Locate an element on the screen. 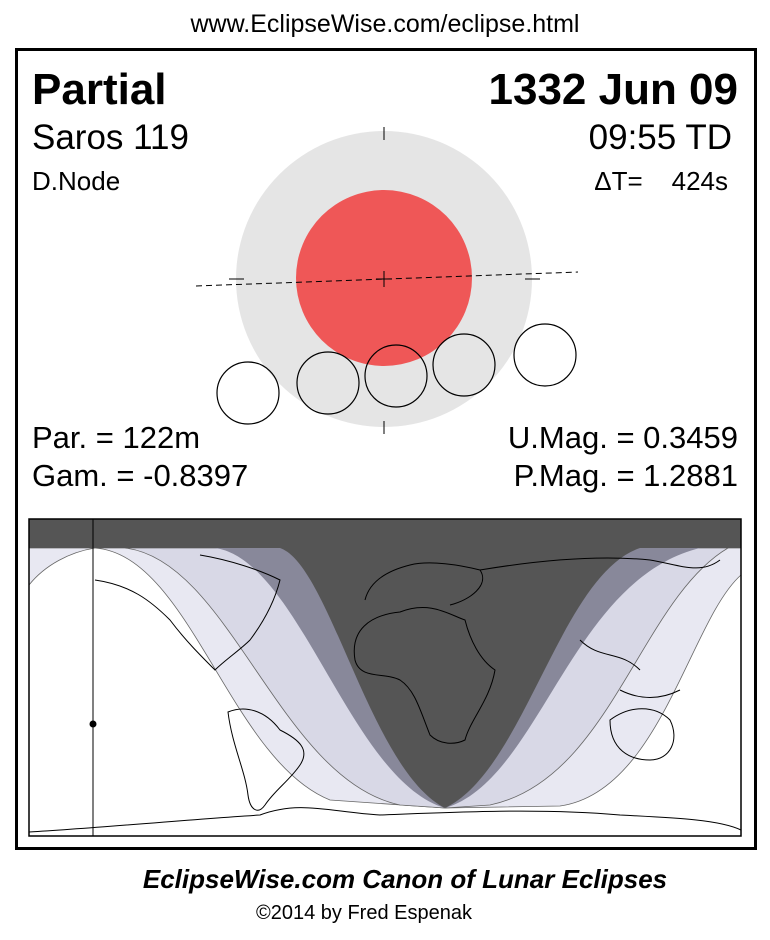  partial-duration: Par. = 122m is located at coordinates (116, 437).